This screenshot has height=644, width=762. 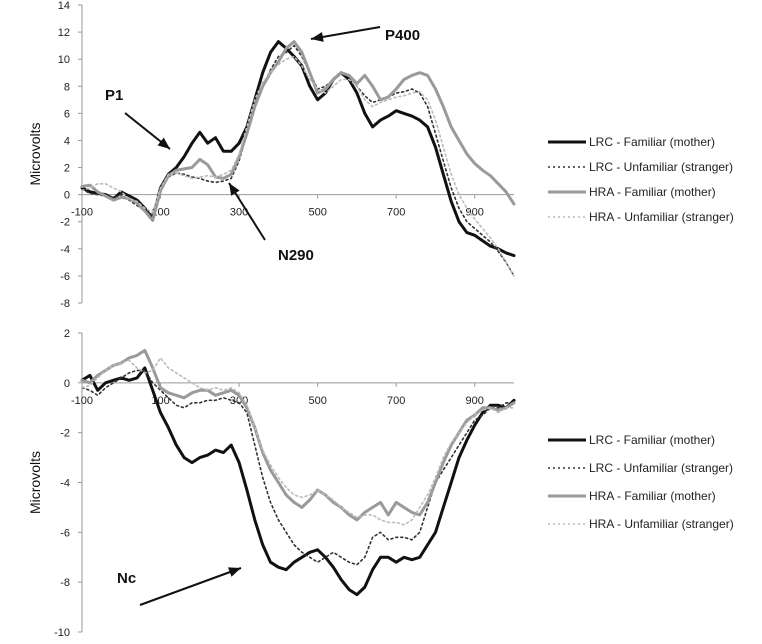 I want to click on y-tick-label: 6, so click(x=67, y=114).